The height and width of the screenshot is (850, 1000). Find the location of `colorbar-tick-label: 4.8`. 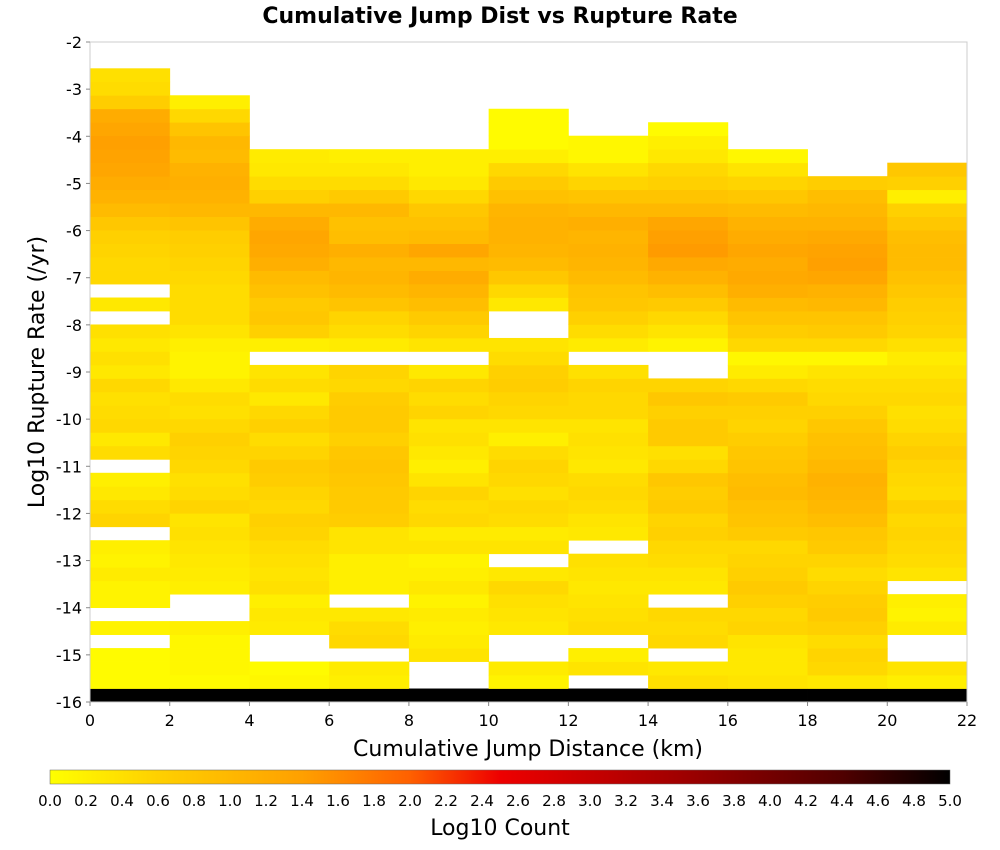

colorbar-tick-label: 4.8 is located at coordinates (914, 801).